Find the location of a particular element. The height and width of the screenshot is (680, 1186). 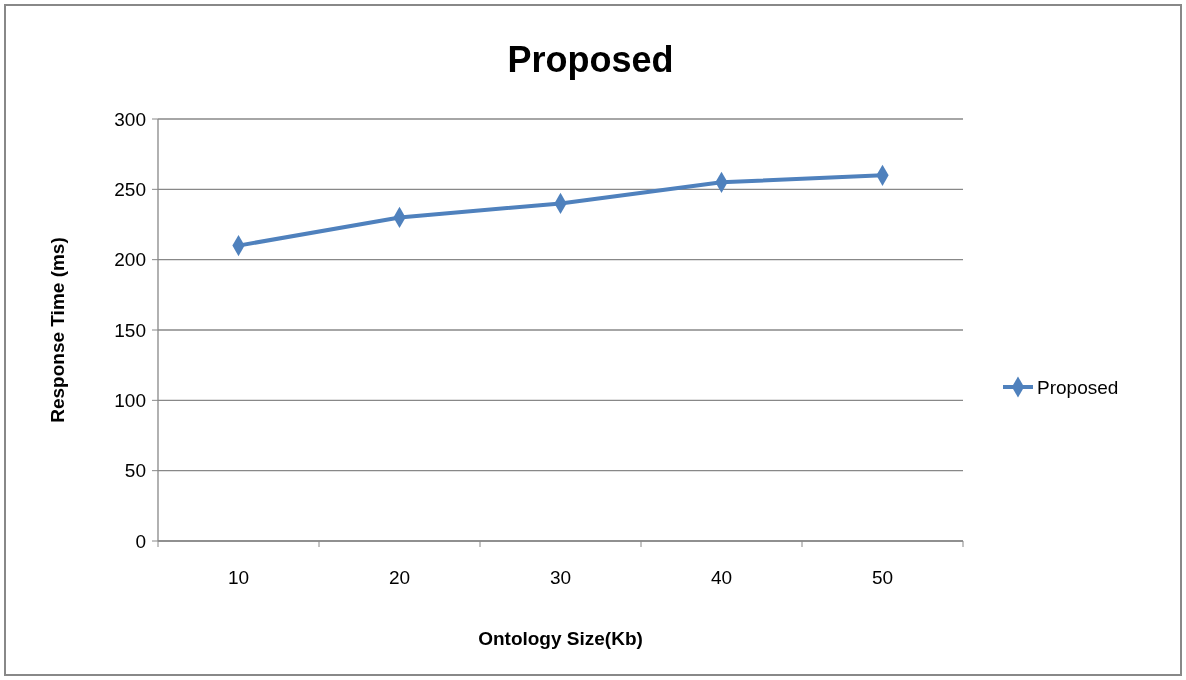

legend-label: Proposed is located at coordinates (1078, 387).